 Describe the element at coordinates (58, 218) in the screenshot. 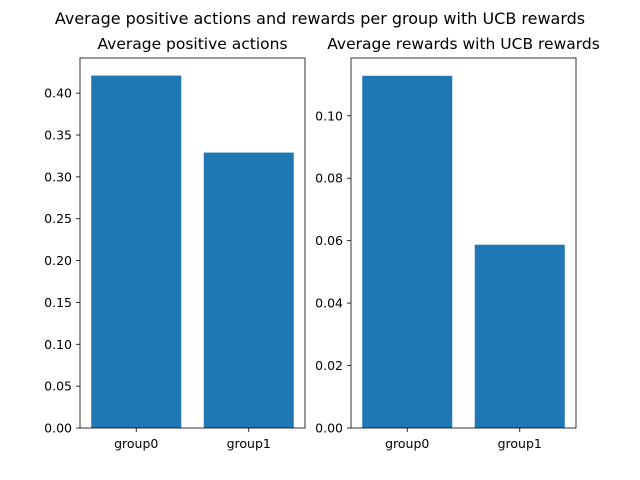

I see `y-tick-label: 0.25` at that location.